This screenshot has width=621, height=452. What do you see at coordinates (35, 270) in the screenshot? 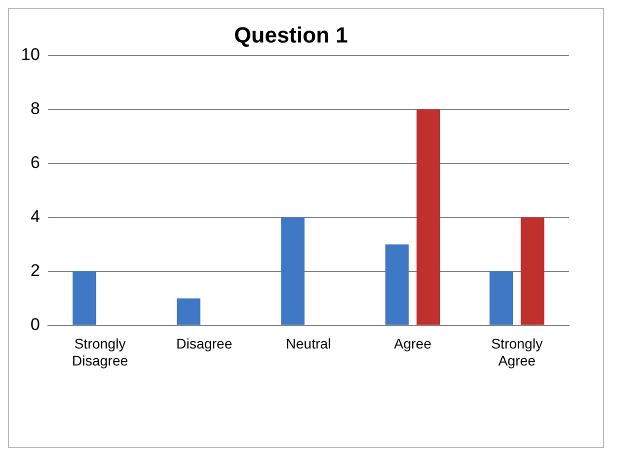
I see `y-tick-label: 2` at bounding box center [35, 270].